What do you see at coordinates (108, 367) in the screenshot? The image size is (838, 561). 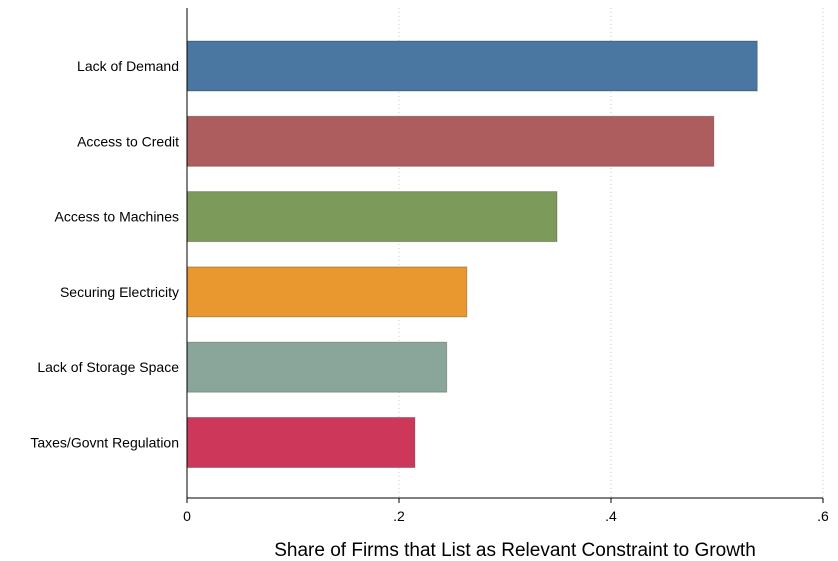 I see `category-label: Lack of Storage Space` at bounding box center [108, 367].